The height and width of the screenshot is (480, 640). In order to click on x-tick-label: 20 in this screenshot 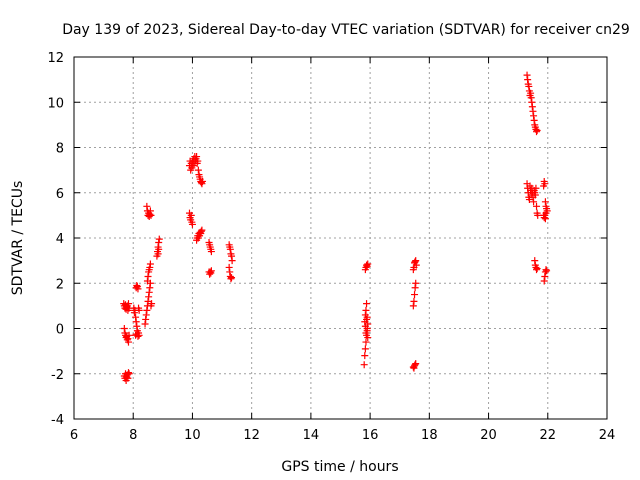, I will do `click(488, 435)`.